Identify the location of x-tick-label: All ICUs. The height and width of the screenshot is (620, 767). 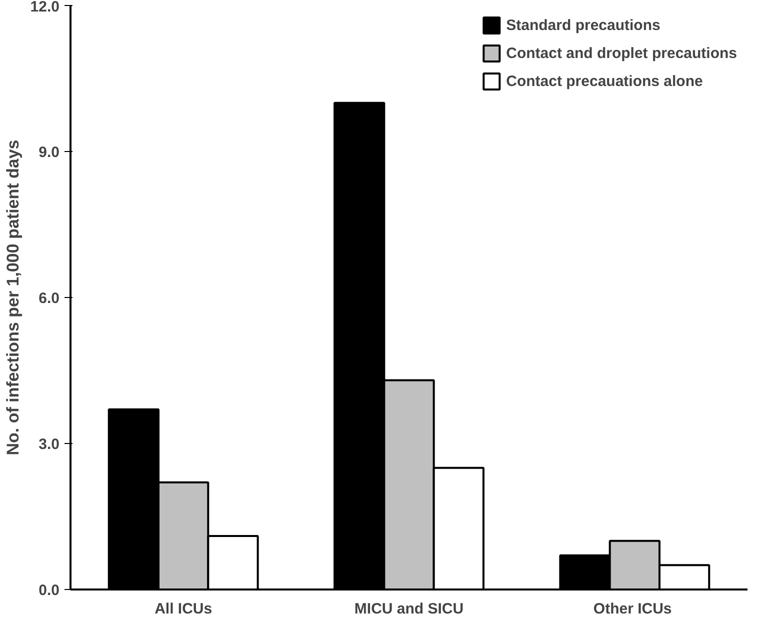
(183, 609).